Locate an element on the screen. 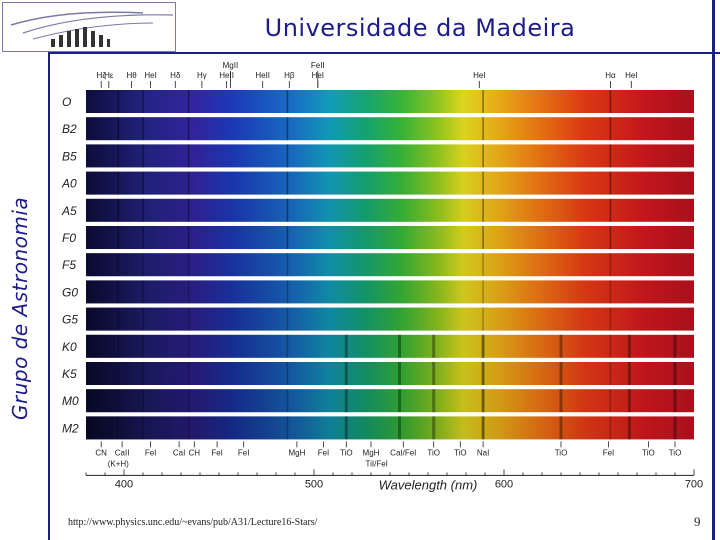  spectrum-band-f0 is located at coordinates (390, 237).